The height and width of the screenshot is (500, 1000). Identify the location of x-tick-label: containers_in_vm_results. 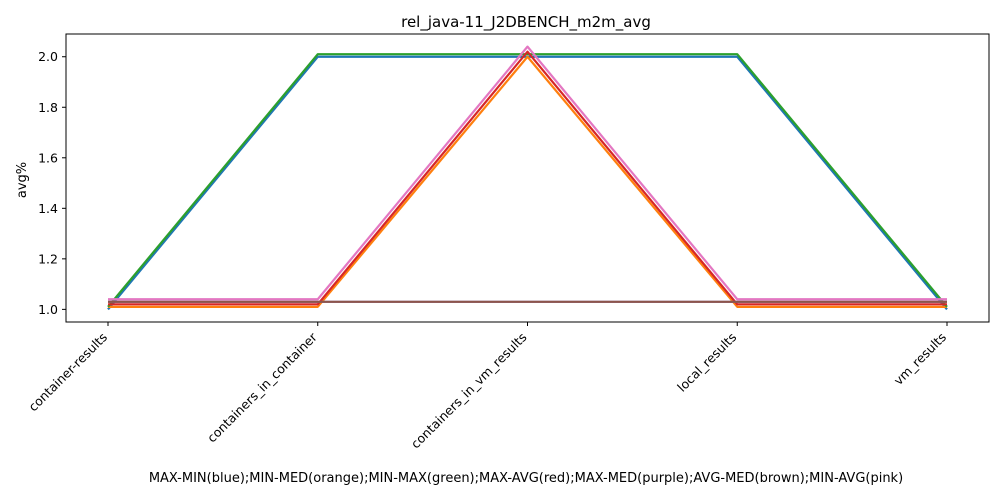
(469, 391).